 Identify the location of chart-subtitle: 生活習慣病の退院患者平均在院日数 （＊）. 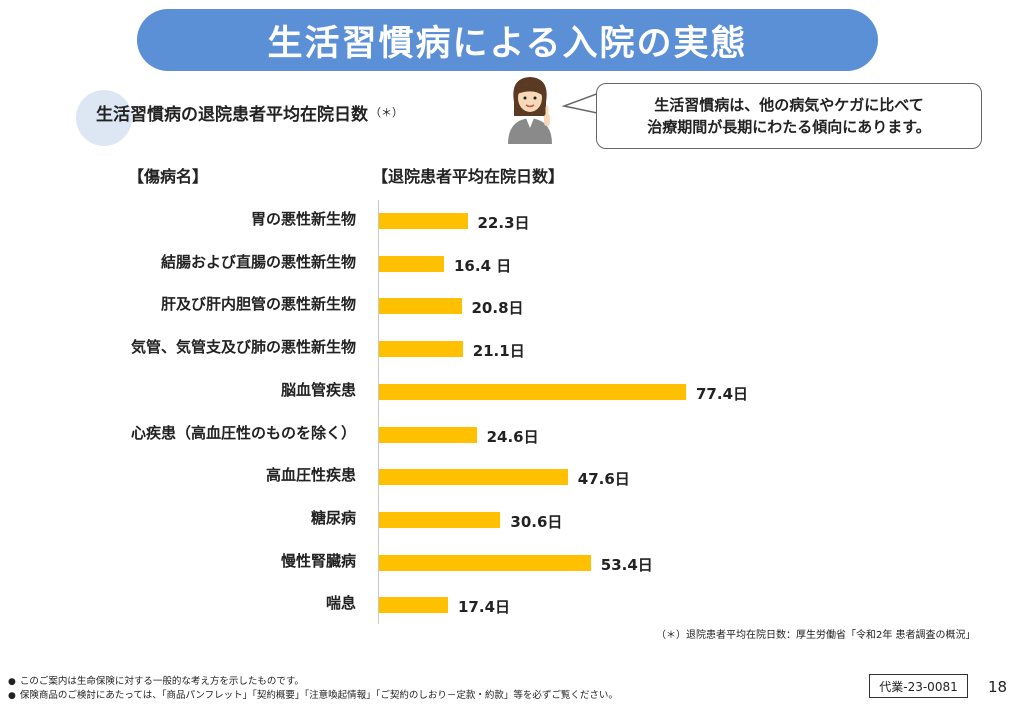
(249, 112).